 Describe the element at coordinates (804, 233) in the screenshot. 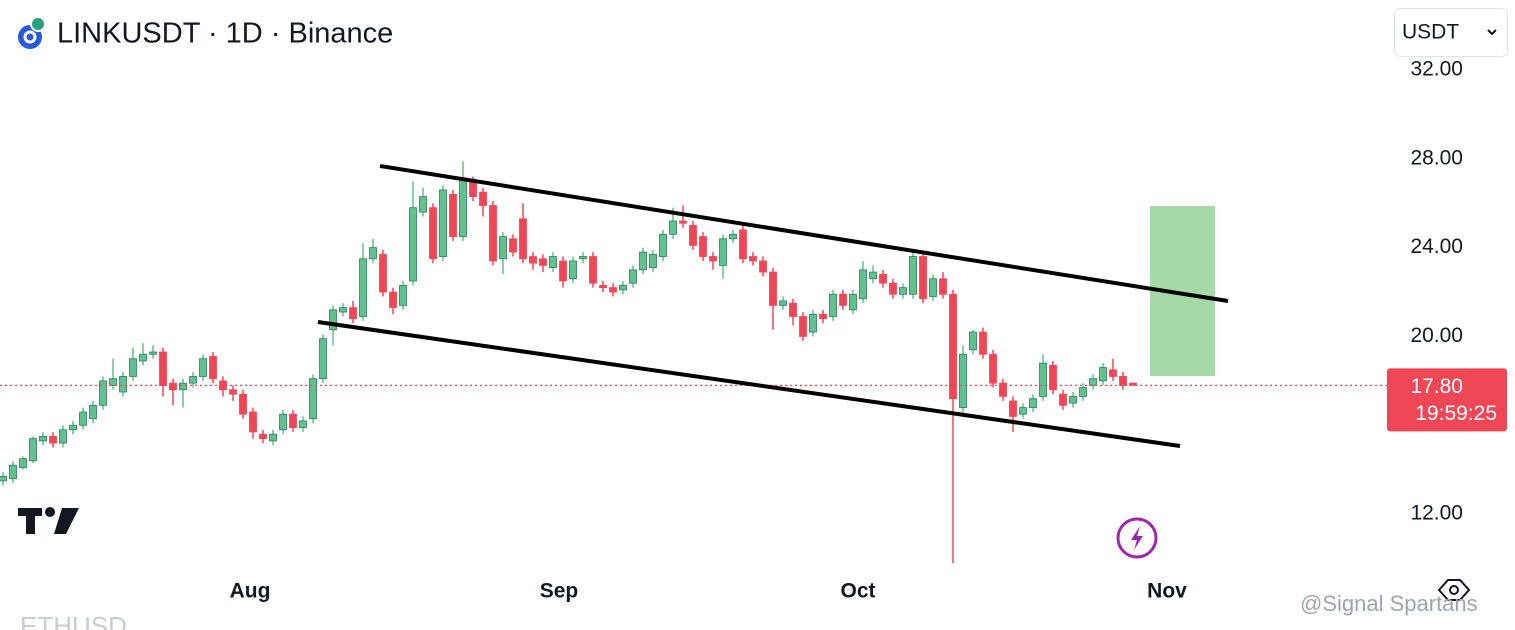

I see `upper-trendline` at that location.